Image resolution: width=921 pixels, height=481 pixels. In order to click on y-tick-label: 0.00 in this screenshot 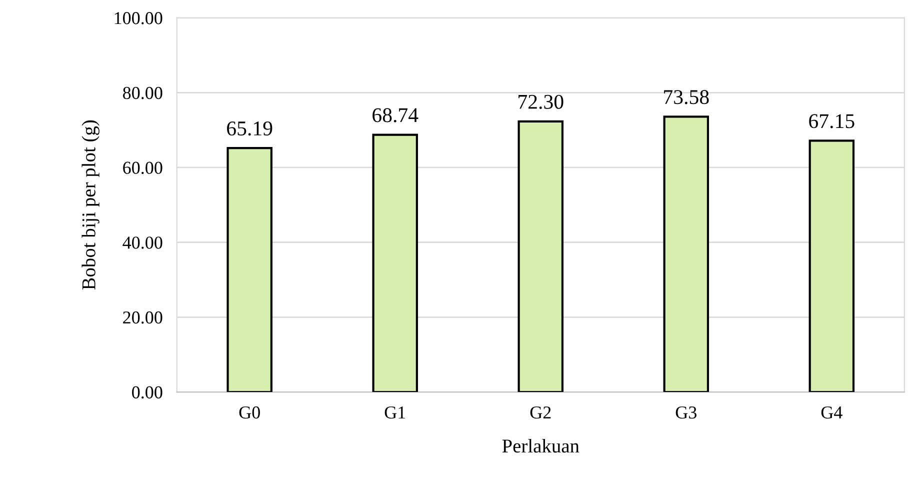, I will do `click(147, 392)`.